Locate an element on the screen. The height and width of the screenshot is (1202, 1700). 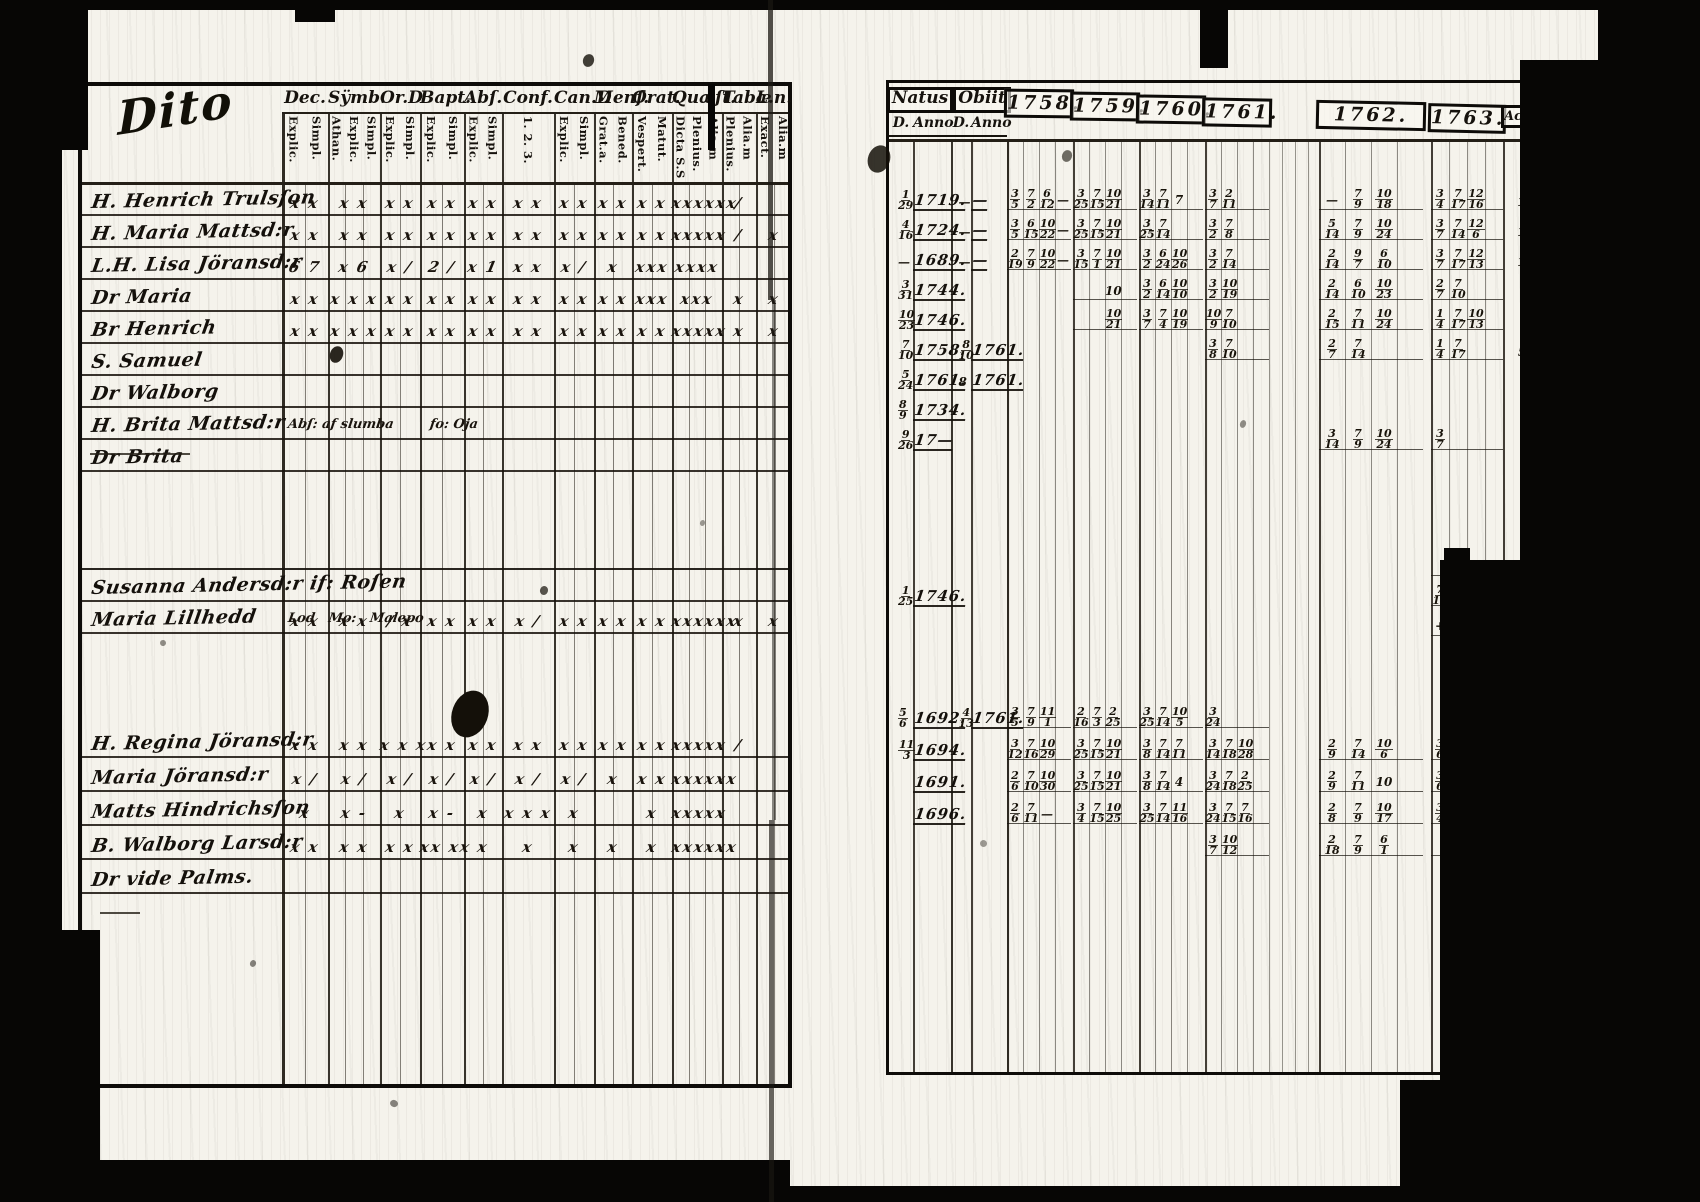
column-header: Bapt. is located at coordinates (446, 98).